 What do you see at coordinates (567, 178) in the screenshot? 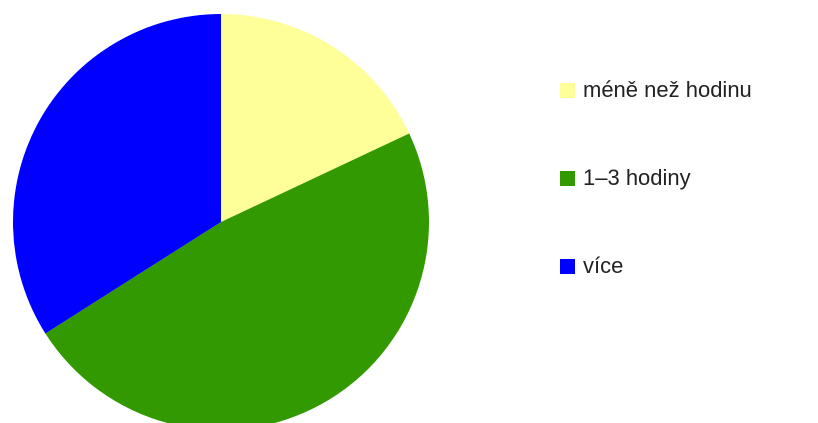
I see `legend-swatch-1-3-hours` at bounding box center [567, 178].